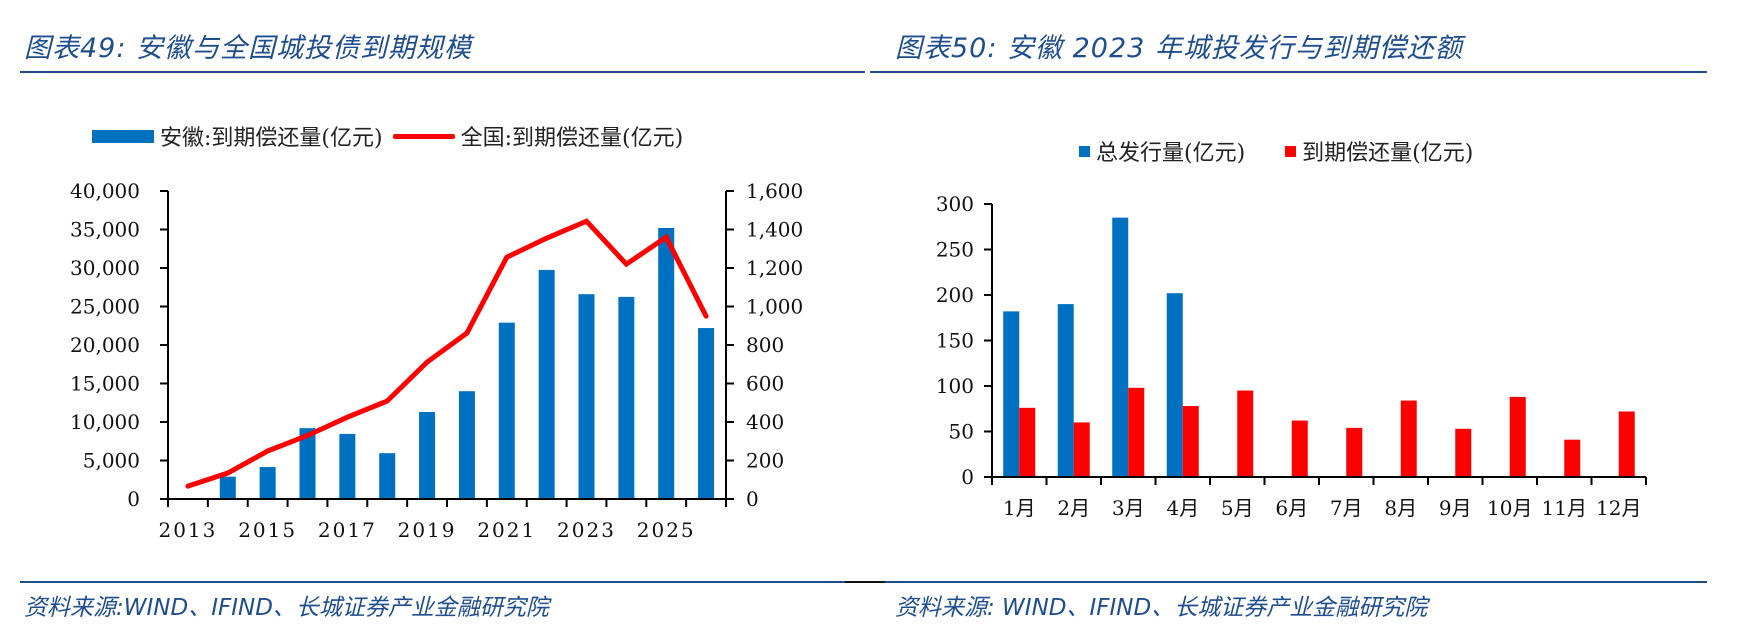  I want to click on left-y-tick-label: 0, so click(133, 499).